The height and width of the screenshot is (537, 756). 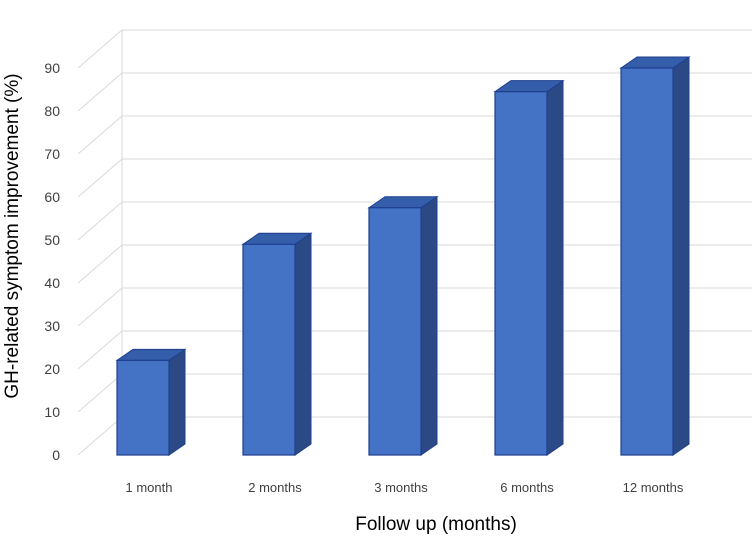 What do you see at coordinates (149, 487) in the screenshot?
I see `x-tick-label: 1 month` at bounding box center [149, 487].